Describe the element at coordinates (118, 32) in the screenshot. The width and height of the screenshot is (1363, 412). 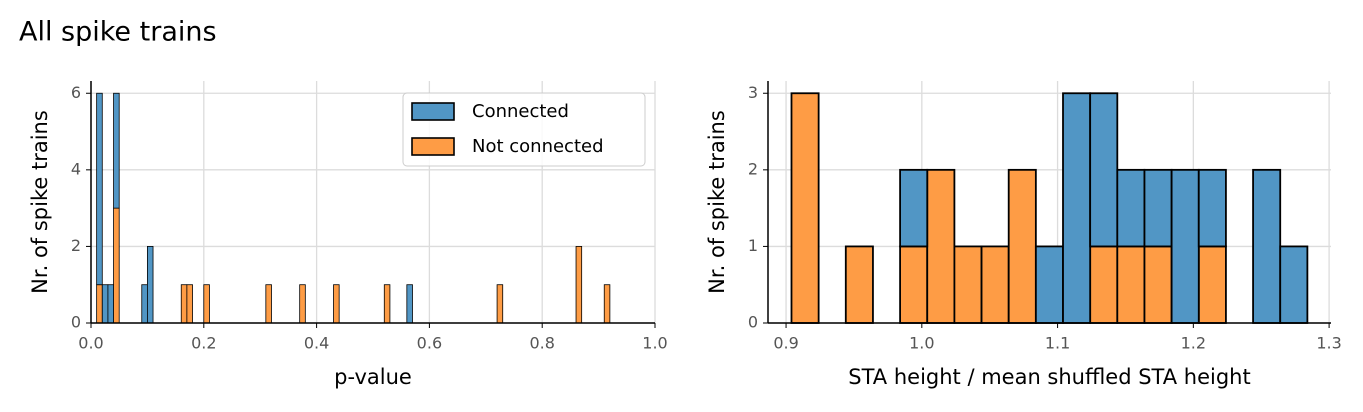
I see `figure-title: All spike trains` at that location.